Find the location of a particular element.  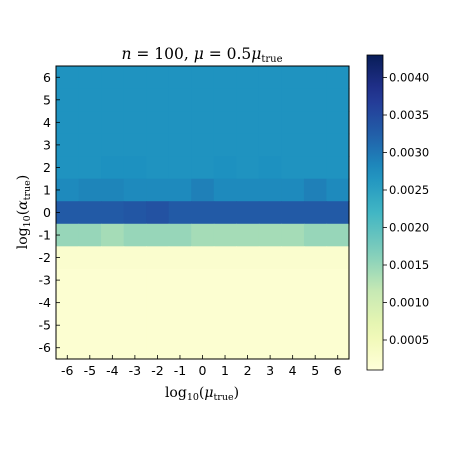

y-axis-ticks: 6 5 4 3 2 1 0 -1 -2 -3 -4 -5 -6 is located at coordinates (49, 212).